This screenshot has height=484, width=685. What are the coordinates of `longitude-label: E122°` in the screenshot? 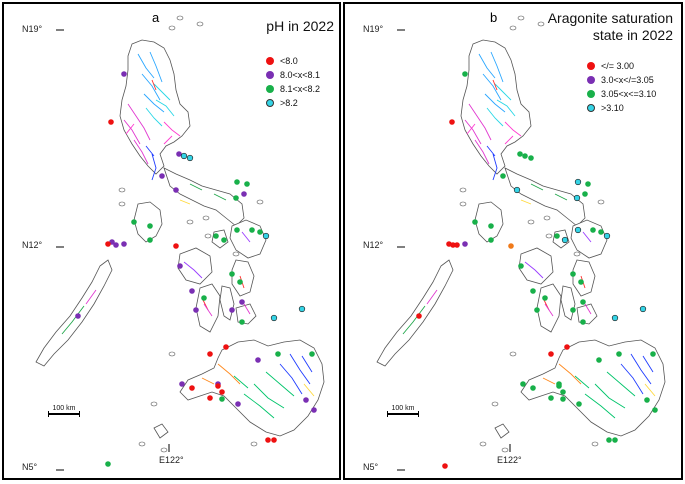 It's located at (509, 460).